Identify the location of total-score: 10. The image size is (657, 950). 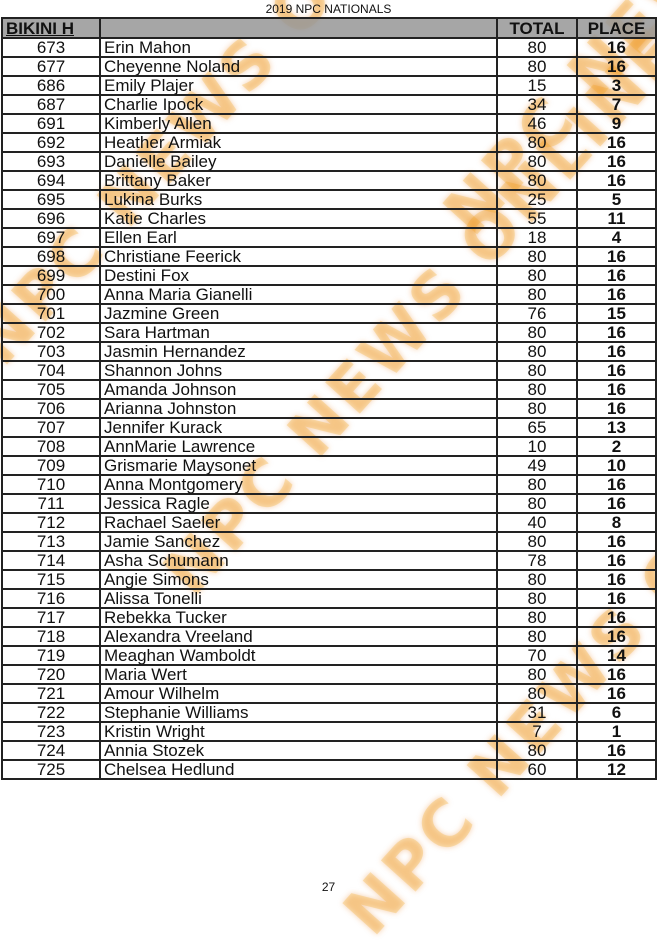
(537, 446).